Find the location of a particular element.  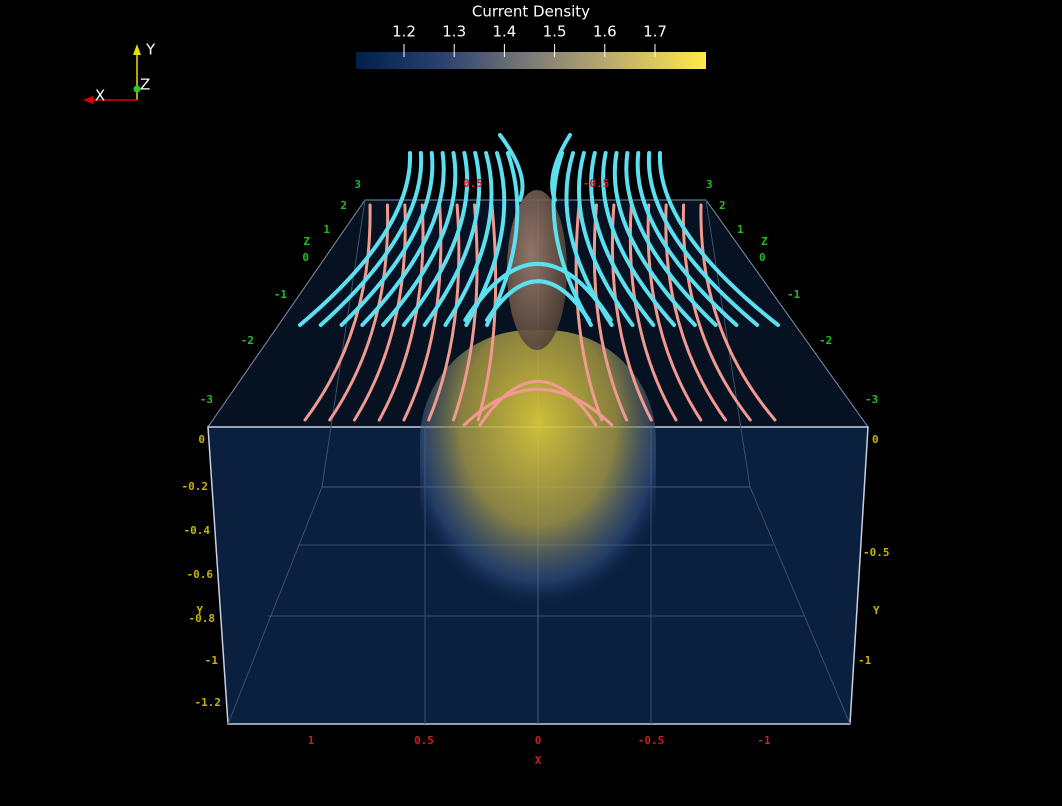

orient-x: X is located at coordinates (100, 96).